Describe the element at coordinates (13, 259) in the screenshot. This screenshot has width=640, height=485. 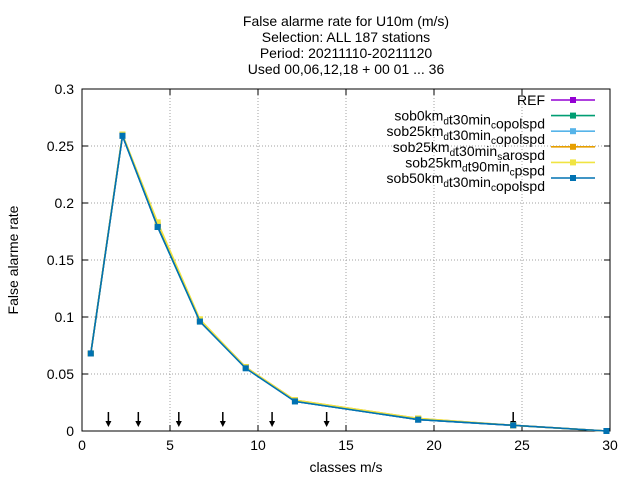
I see `y-axis-label: False alarme rate` at that location.